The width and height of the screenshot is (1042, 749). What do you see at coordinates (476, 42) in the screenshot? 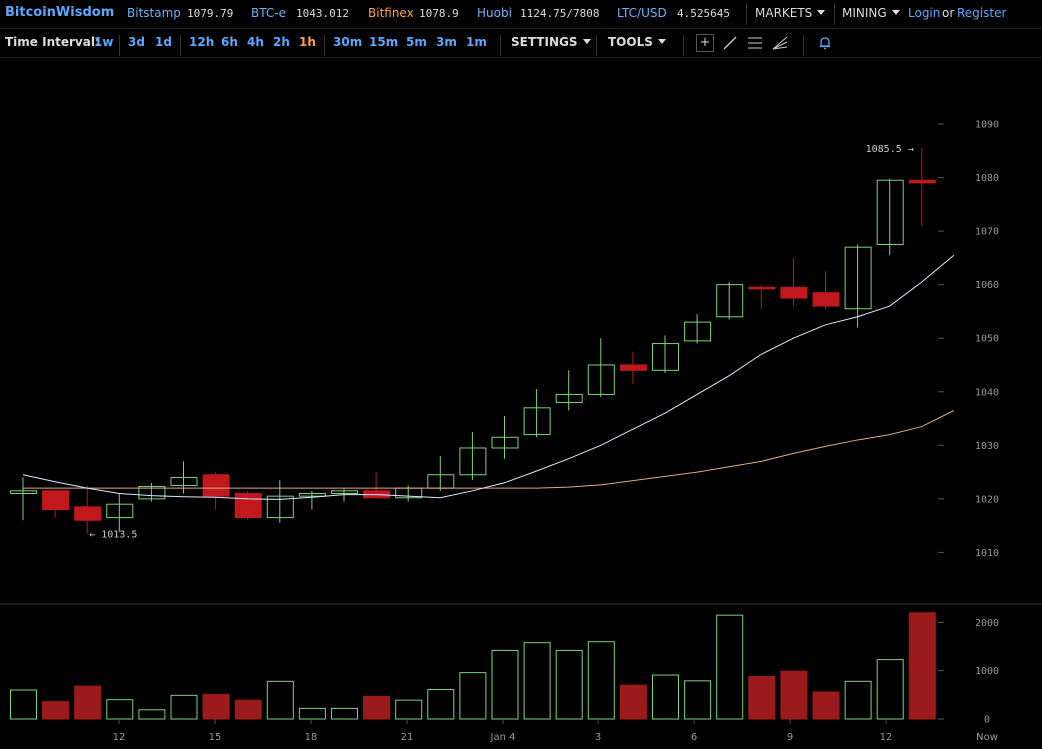
I see `interval-1m: 1m` at bounding box center [476, 42].